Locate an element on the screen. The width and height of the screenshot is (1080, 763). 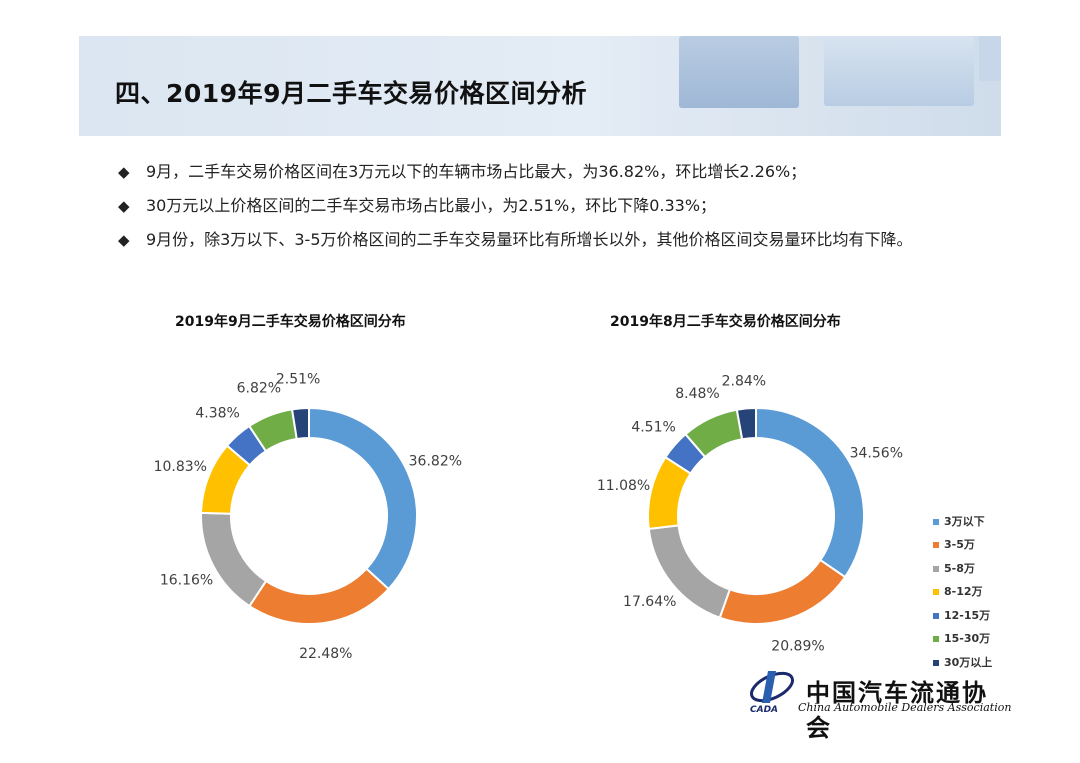
legend-label: 12-15万 is located at coordinates (967, 615).